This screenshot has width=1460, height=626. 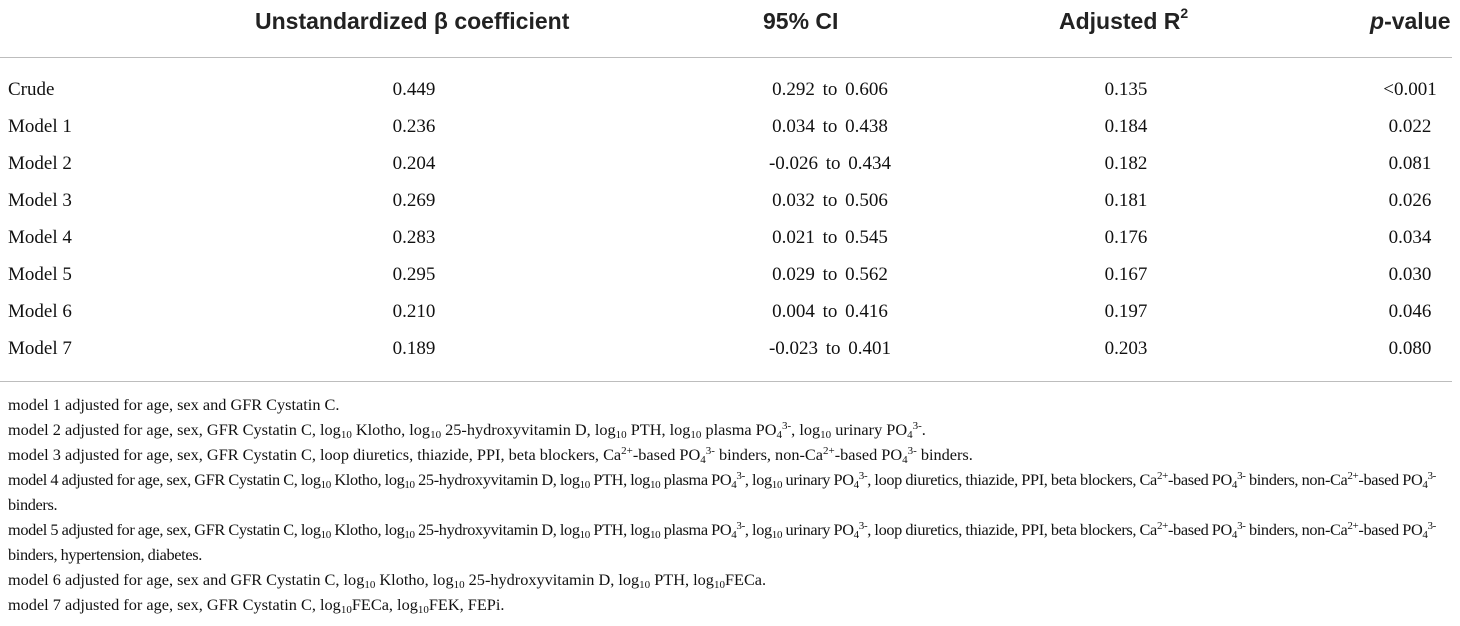 I want to click on row-ci-value: 0.004 to 0.416, so click(x=830, y=311).